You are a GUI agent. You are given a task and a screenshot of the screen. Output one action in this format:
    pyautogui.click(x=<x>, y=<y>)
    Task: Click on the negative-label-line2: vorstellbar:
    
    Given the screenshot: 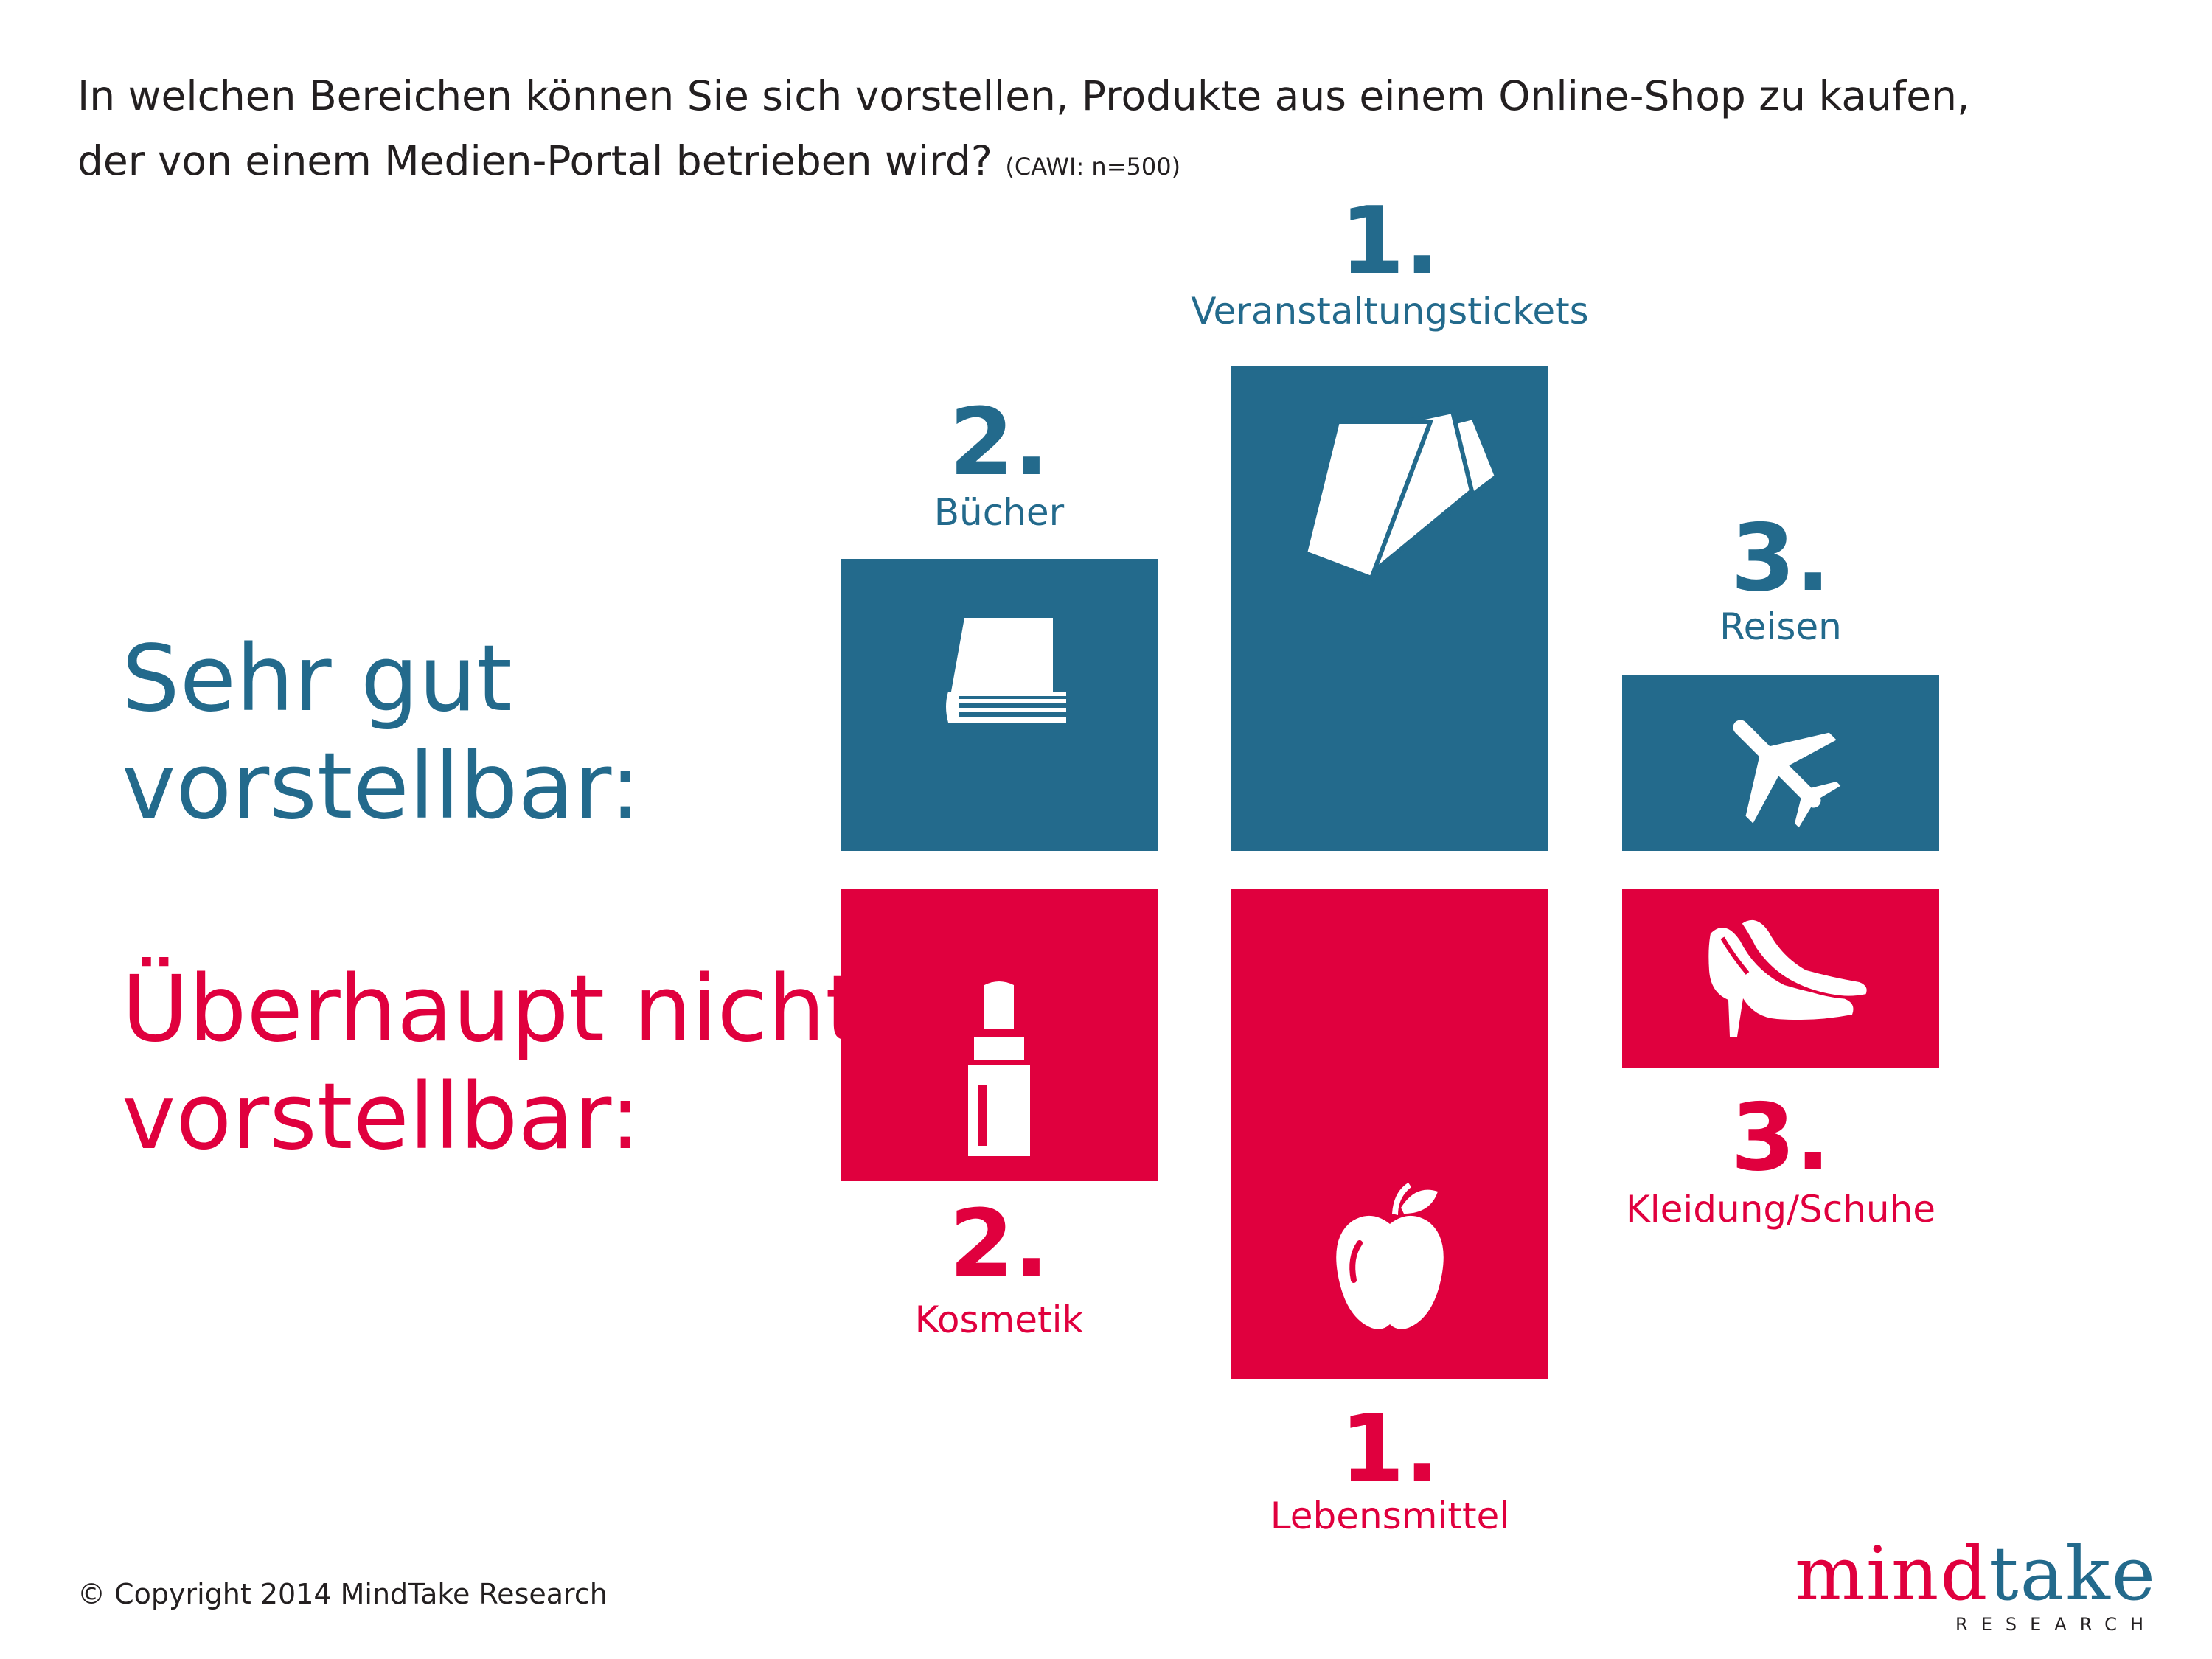 What is the action you would take?
    pyautogui.click(x=381, y=1117)
    